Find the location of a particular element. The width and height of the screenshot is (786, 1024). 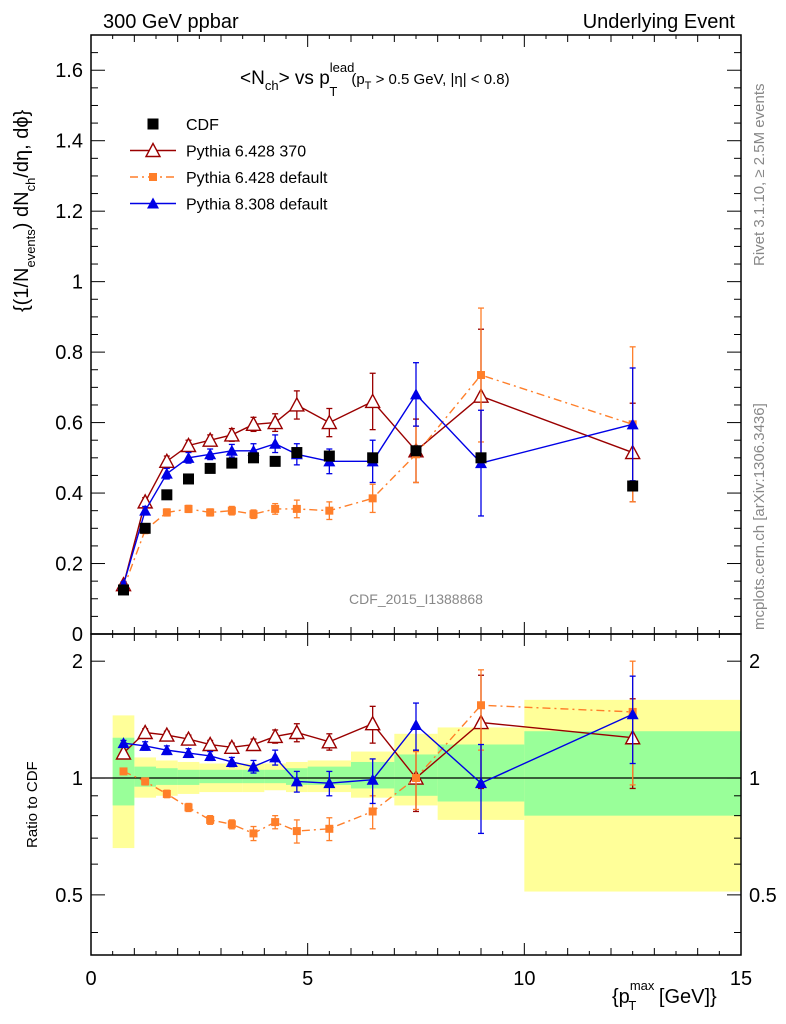

ratio-y-tick-label-right: 2 is located at coordinates (754, 662).